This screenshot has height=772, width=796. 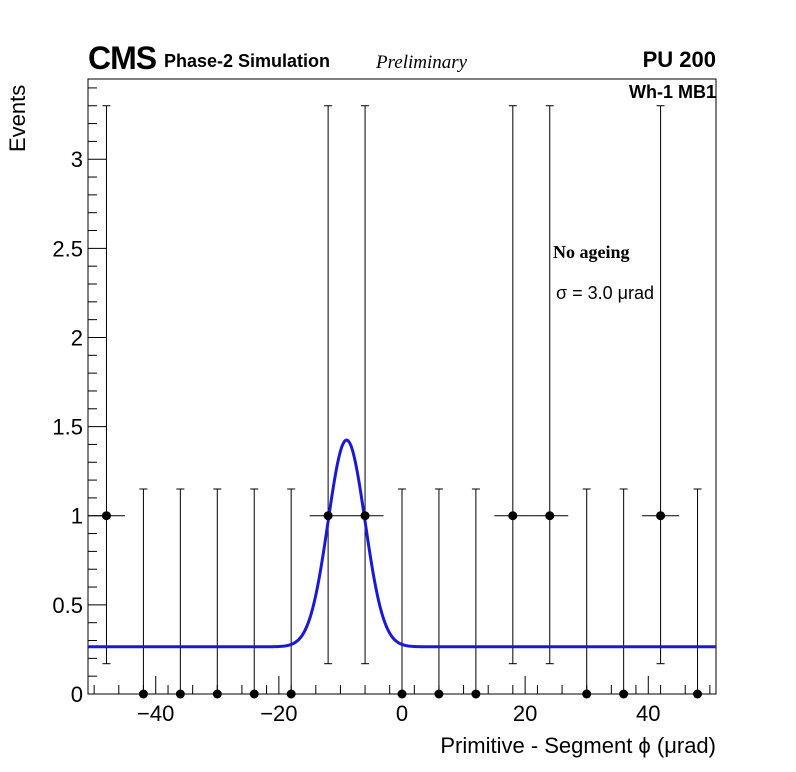 I want to click on y-axis-title: Events, so click(x=17, y=118).